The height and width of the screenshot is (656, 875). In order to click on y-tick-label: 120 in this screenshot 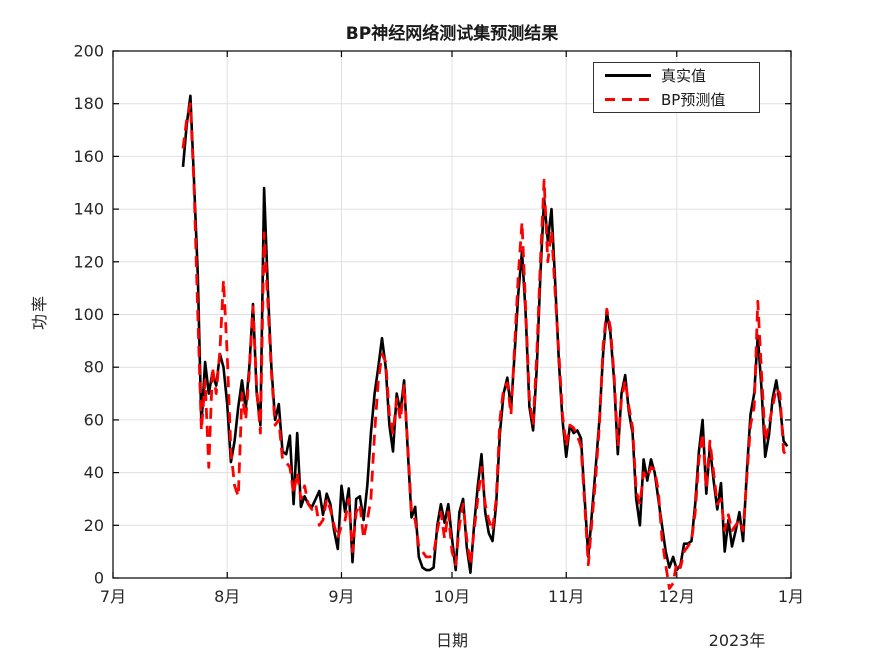, I will do `click(88, 261)`.